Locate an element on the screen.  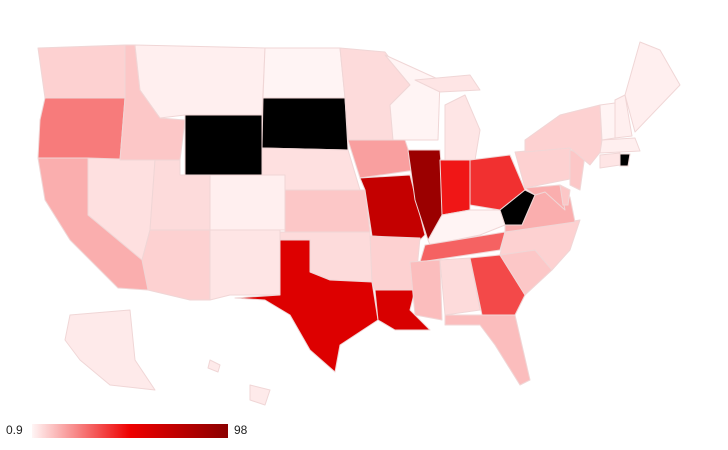
legend-min-label: 0.9 is located at coordinates (14, 430).